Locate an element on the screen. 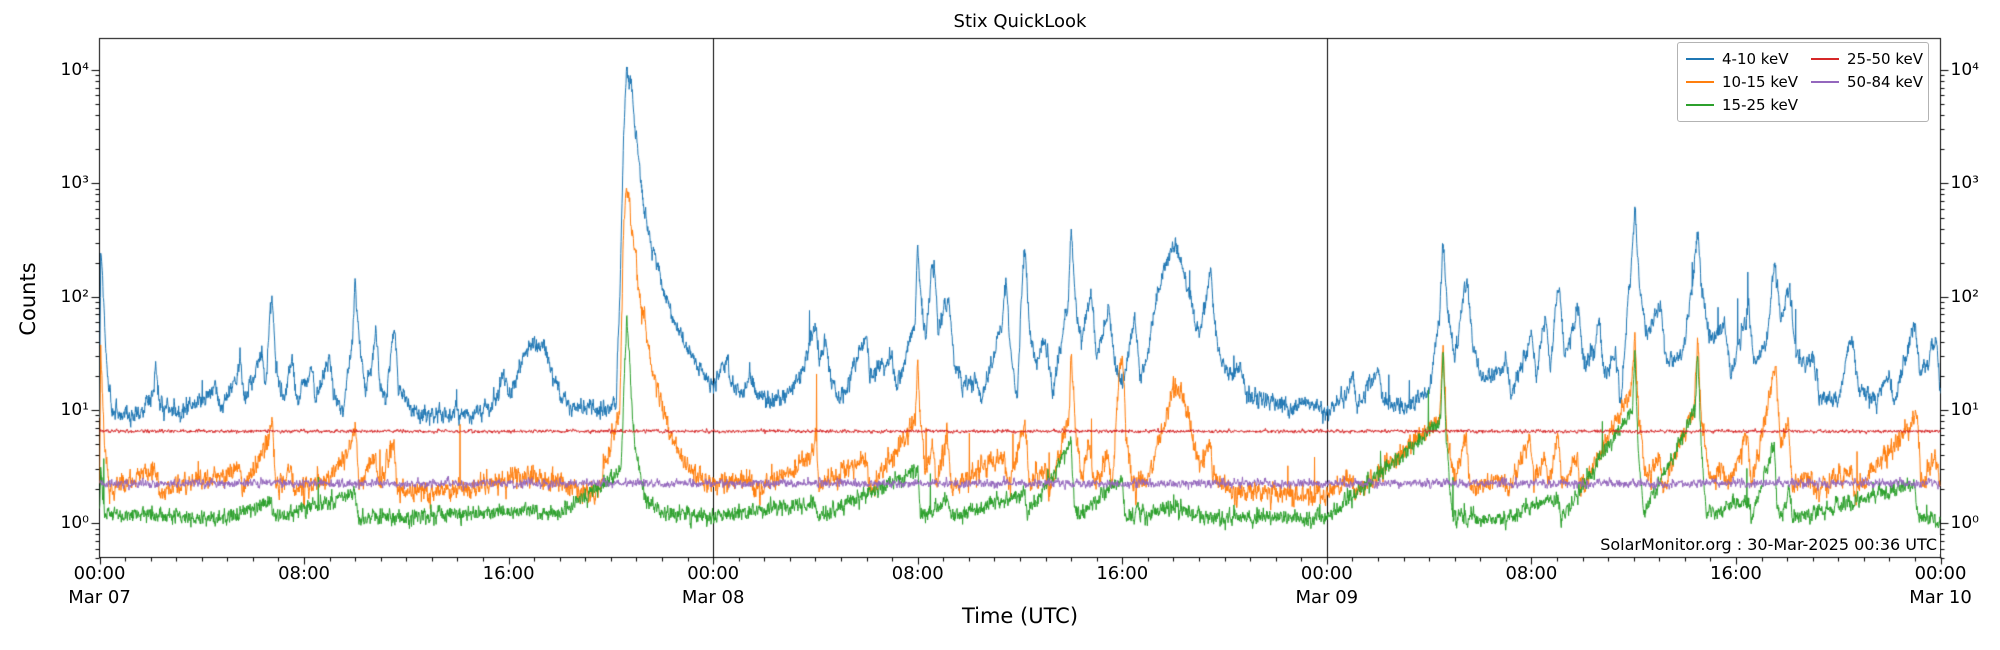  legend-item: 25-50 keV is located at coordinates (1867, 59).